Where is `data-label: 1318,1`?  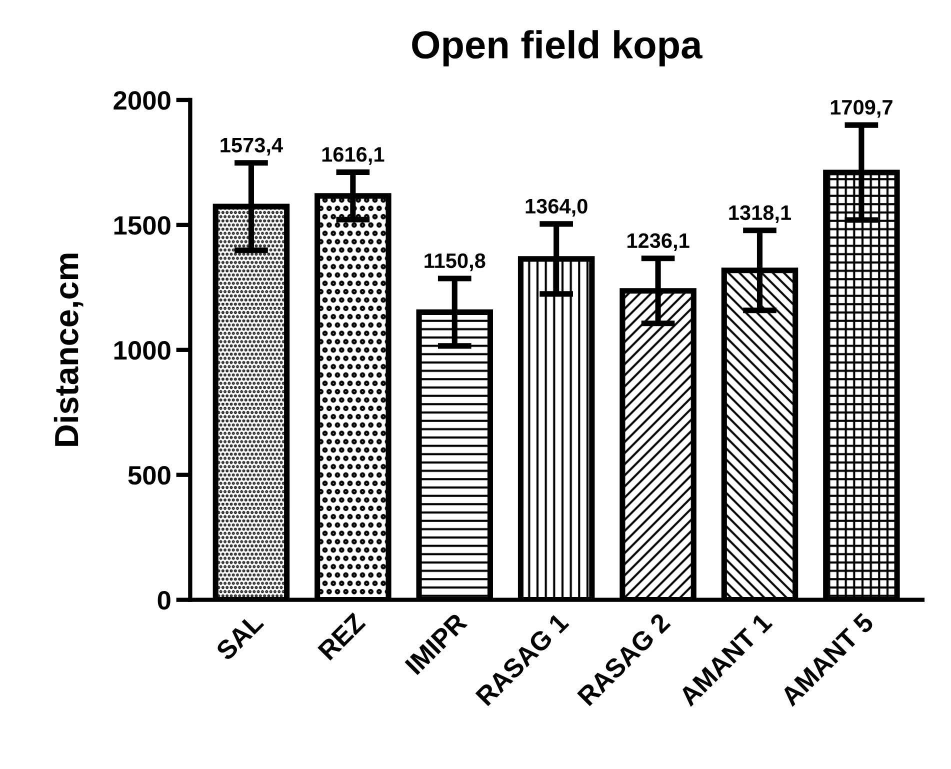 data-label: 1318,1 is located at coordinates (760, 214).